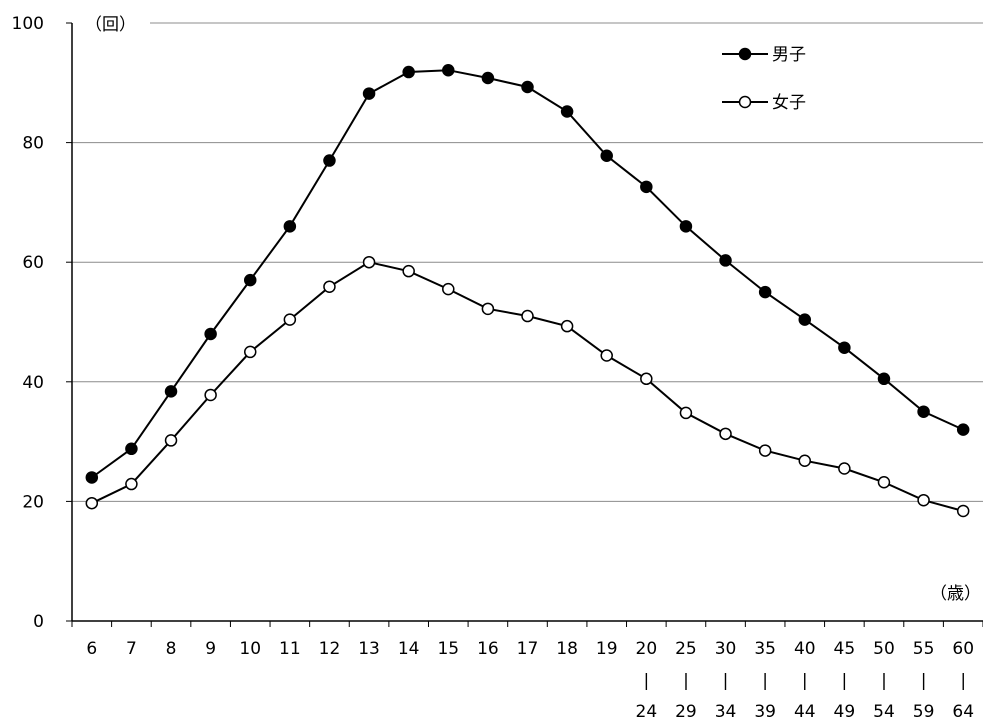 This screenshot has height=724, width=983. What do you see at coordinates (528, 649) in the screenshot?
I see `x-tick-label: 17` at bounding box center [528, 649].